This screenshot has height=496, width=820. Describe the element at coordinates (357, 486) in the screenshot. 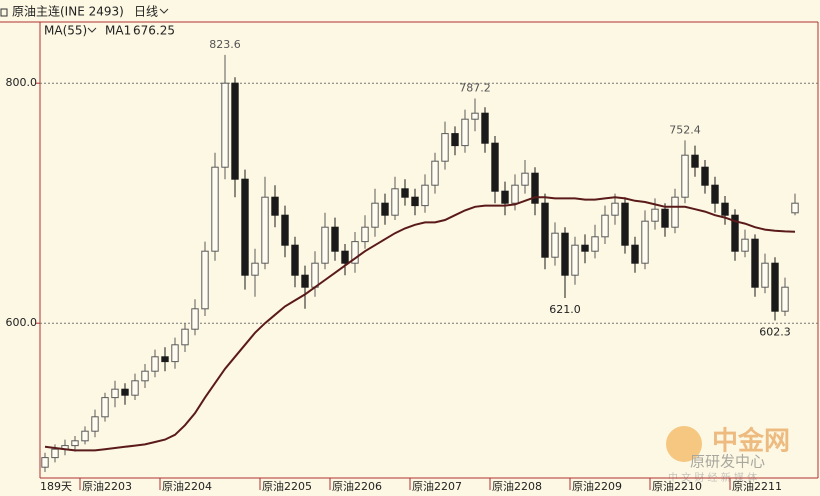

I see `x-tick-label: 原油2206` at that location.